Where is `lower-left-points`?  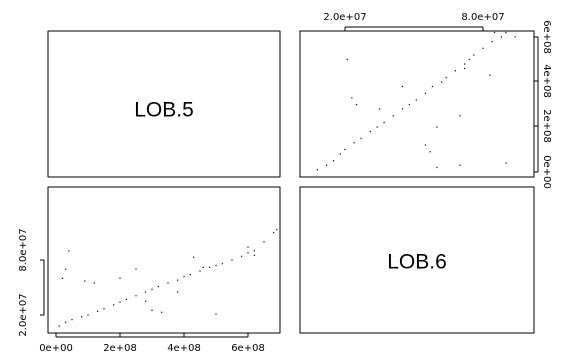 lower-left-points is located at coordinates (168, 278).